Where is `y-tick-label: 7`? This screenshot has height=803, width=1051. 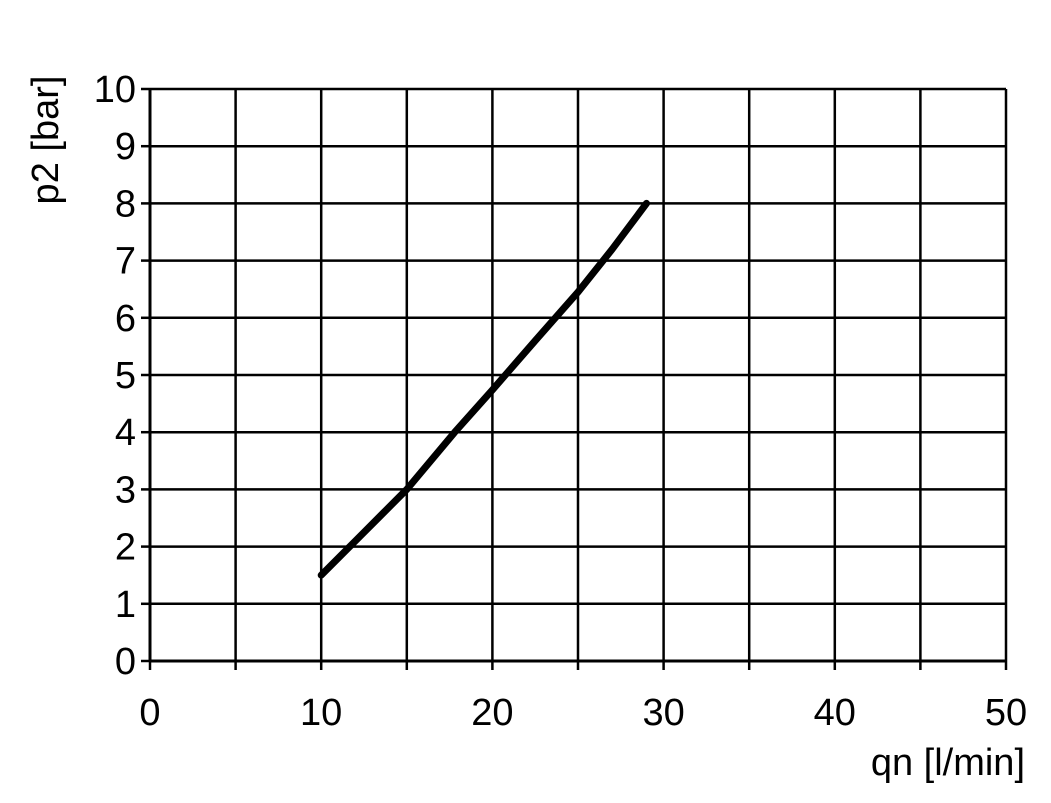 y-tick-label: 7 is located at coordinates (125, 262).